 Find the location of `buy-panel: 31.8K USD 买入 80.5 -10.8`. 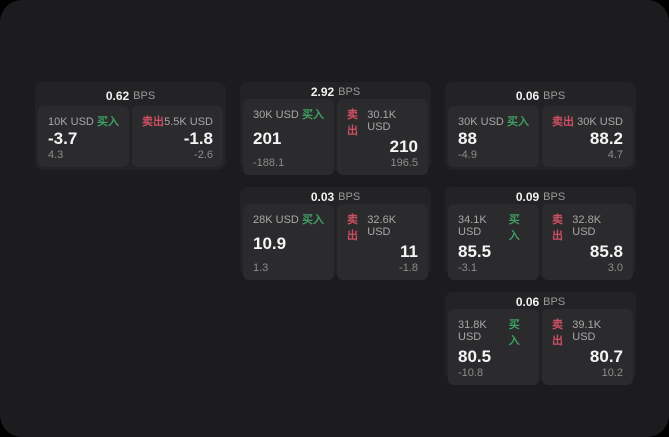

buy-panel: 31.8K USD 买入 80.5 -10.8 is located at coordinates (493, 347).